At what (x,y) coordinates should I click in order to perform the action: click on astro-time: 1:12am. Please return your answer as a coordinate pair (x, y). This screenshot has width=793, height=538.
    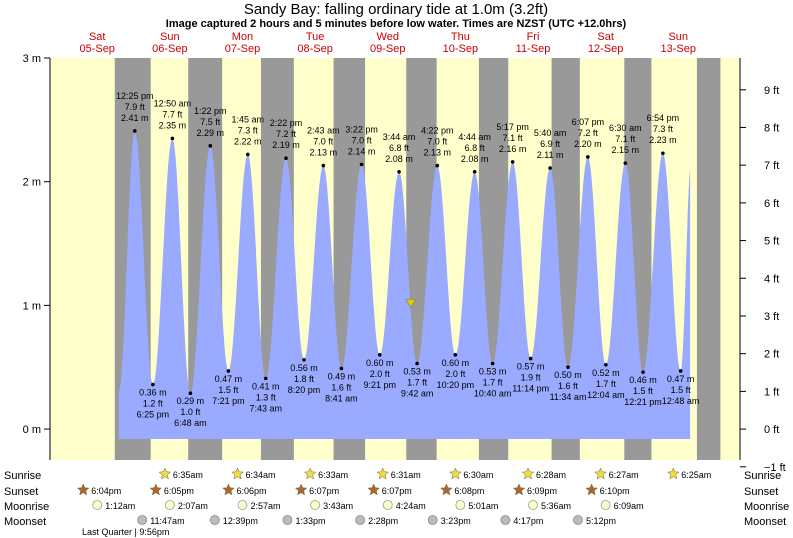
    Looking at the image, I should click on (120, 506).